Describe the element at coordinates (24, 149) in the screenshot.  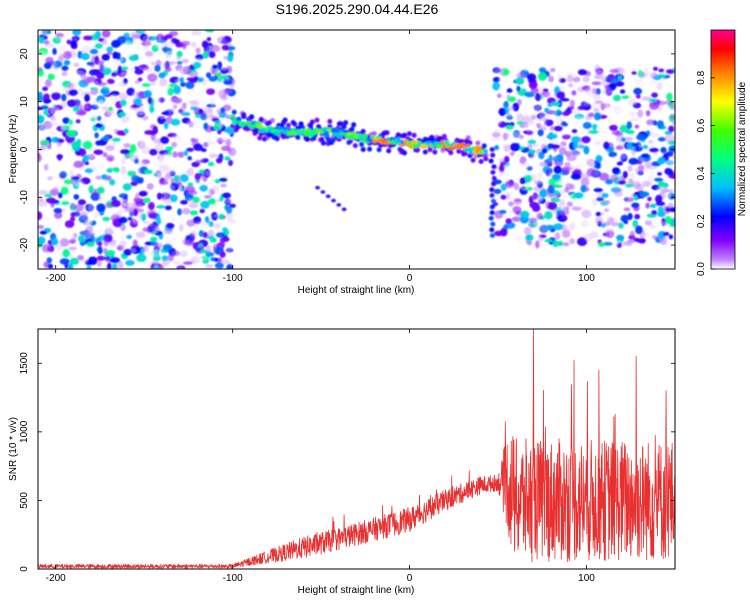
I see `y-tick-label: 0` at that location.